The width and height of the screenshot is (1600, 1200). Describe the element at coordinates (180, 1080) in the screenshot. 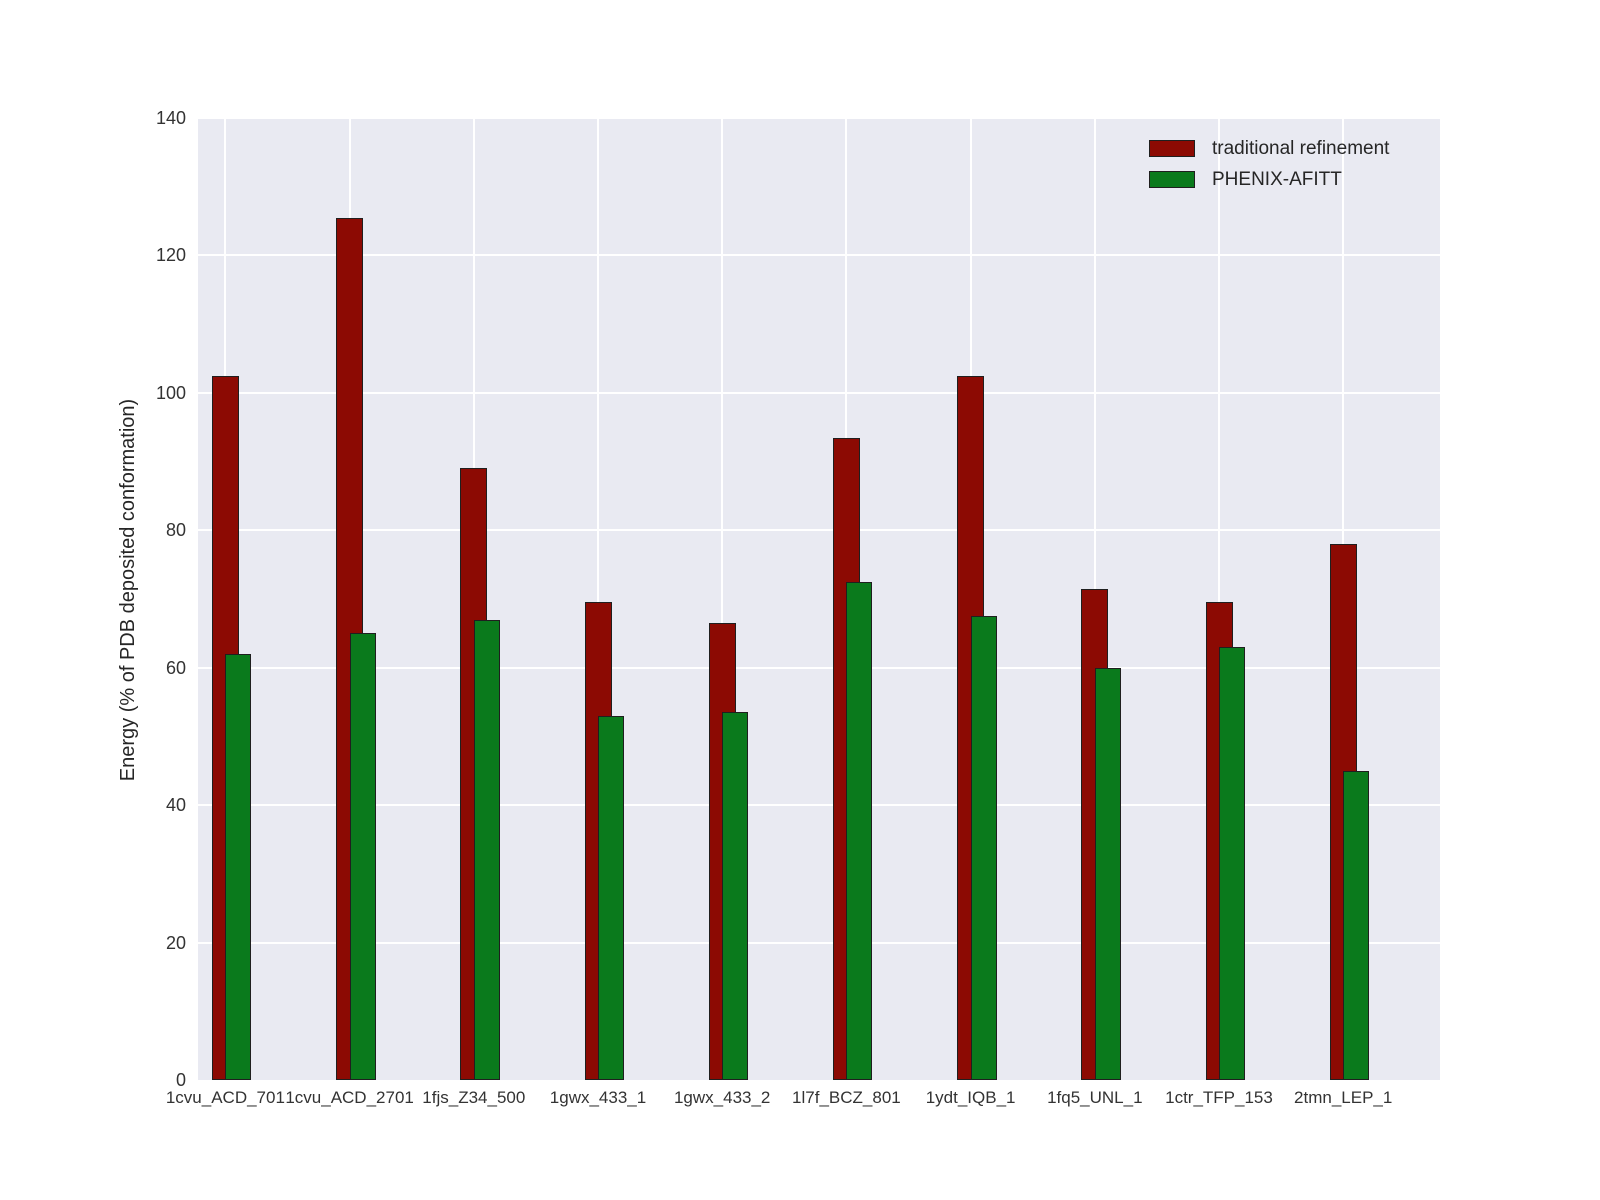

I see `y-tick-label: 0` at that location.